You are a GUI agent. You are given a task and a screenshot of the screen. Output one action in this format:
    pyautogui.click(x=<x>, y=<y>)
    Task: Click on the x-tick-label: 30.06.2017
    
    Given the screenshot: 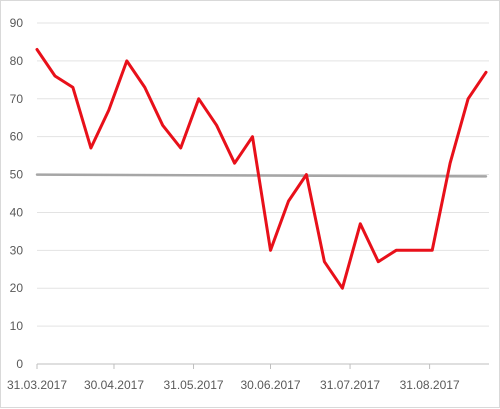 What is the action you would take?
    pyautogui.click(x=270, y=385)
    